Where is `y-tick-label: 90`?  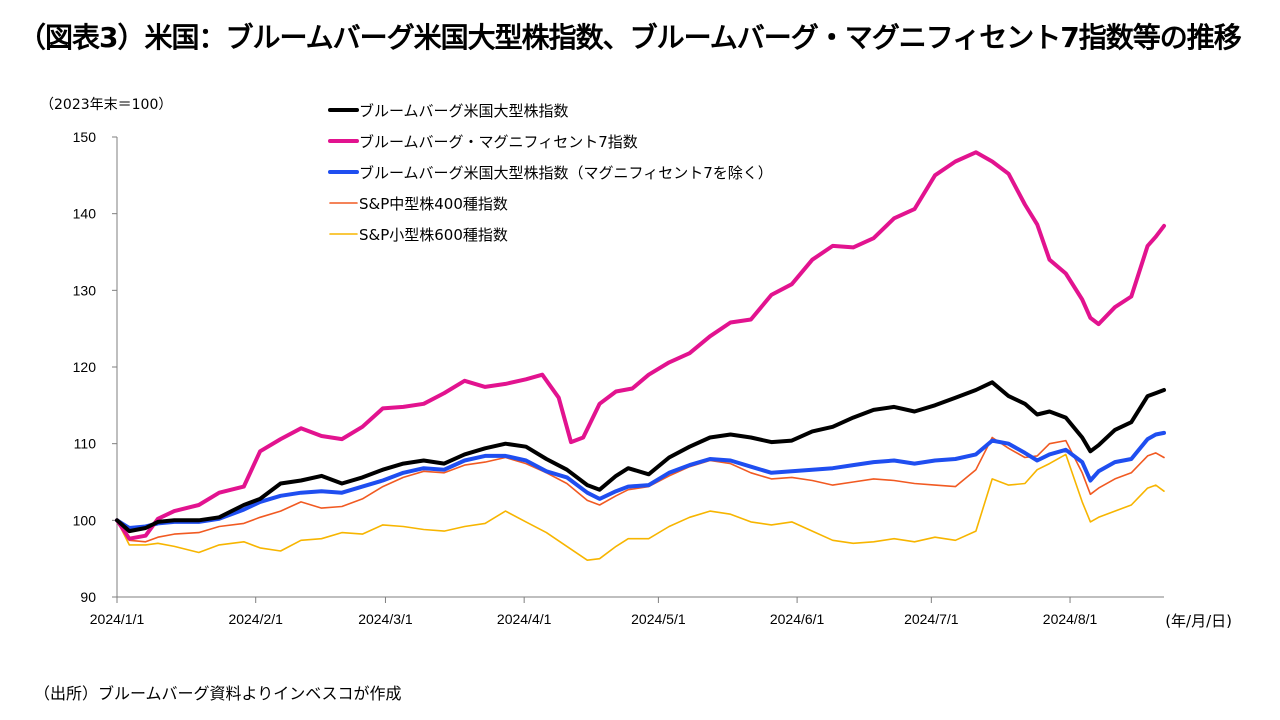
y-tick-label: 90 is located at coordinates (88, 597).